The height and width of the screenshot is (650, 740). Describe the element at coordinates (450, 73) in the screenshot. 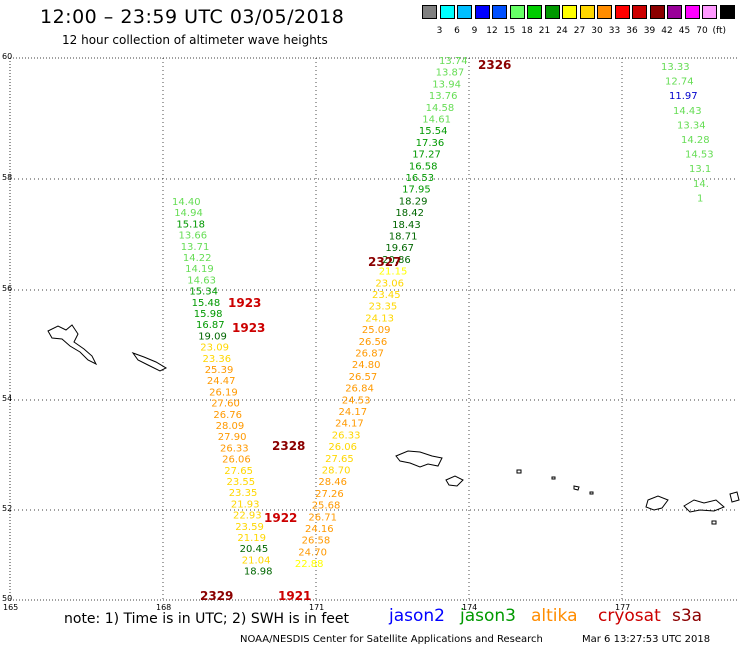

I see `wave-height-reading: 13.87` at that location.